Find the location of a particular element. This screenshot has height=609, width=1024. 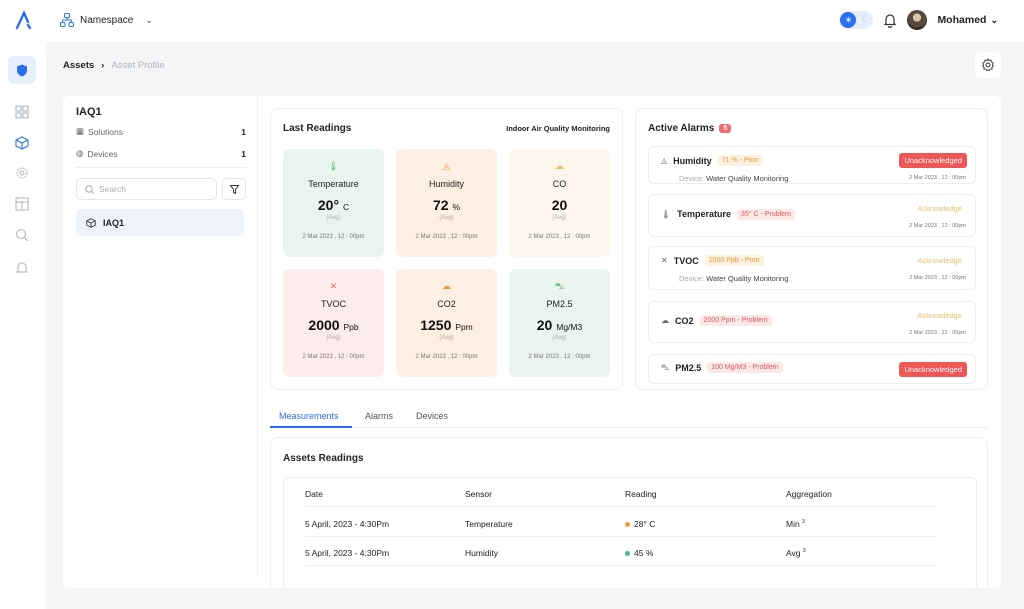

reading-value-group: 20° C is located at coordinates (333, 205).